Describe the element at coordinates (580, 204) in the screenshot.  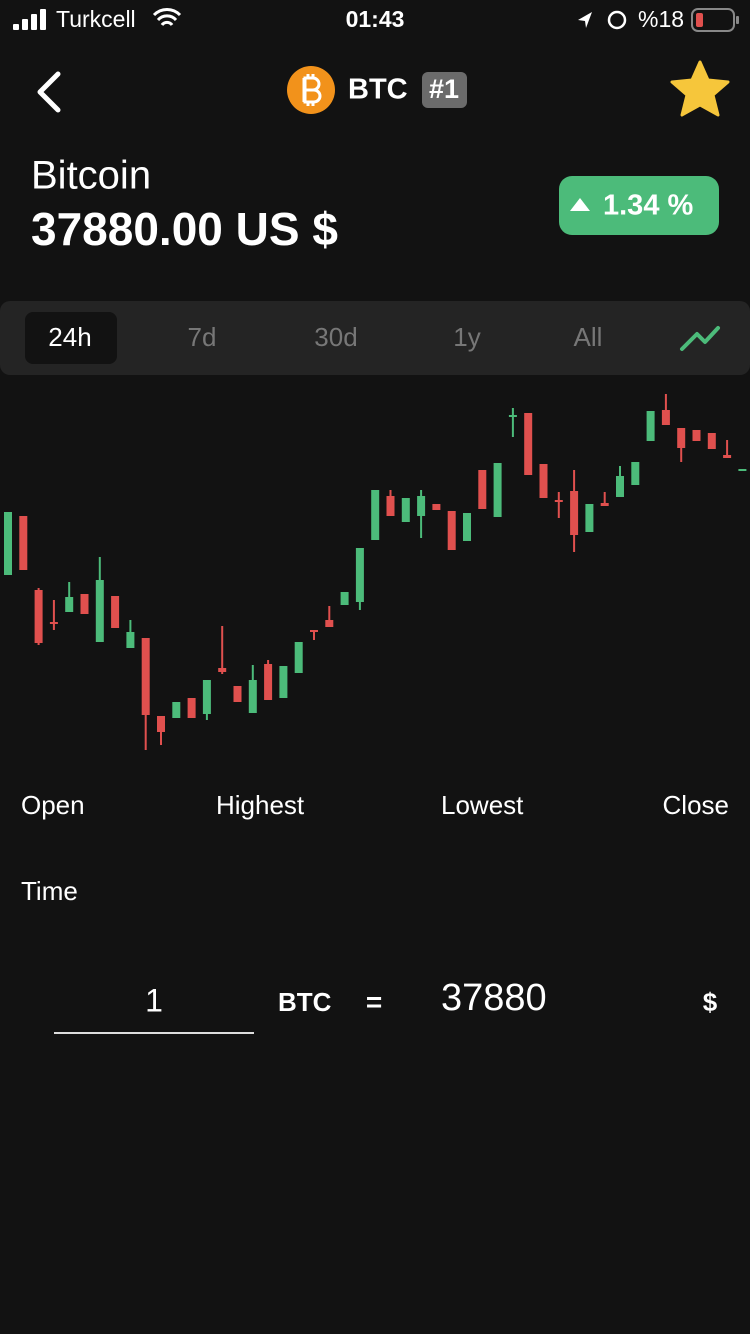
I see `up-arrow` at that location.